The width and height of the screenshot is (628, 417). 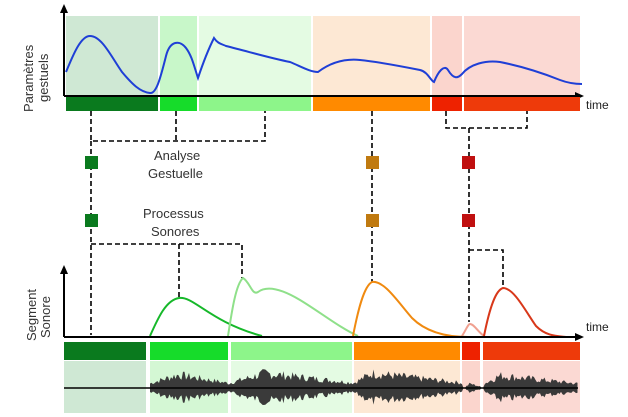 I want to click on top-y-axis-label-line2: gestuels, so click(x=43, y=77).